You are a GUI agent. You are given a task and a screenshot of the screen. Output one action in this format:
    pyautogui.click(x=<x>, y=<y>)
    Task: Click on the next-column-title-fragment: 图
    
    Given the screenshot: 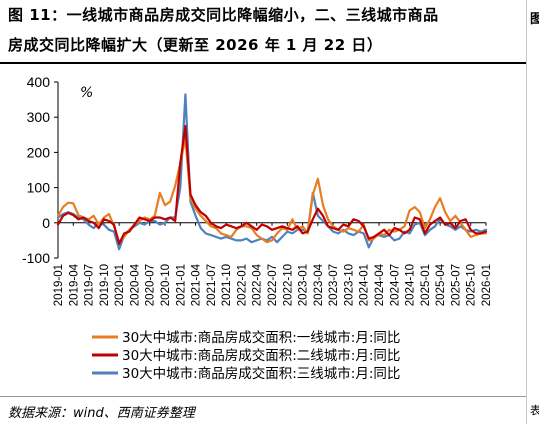 What is the action you would take?
    pyautogui.click(x=534, y=19)
    